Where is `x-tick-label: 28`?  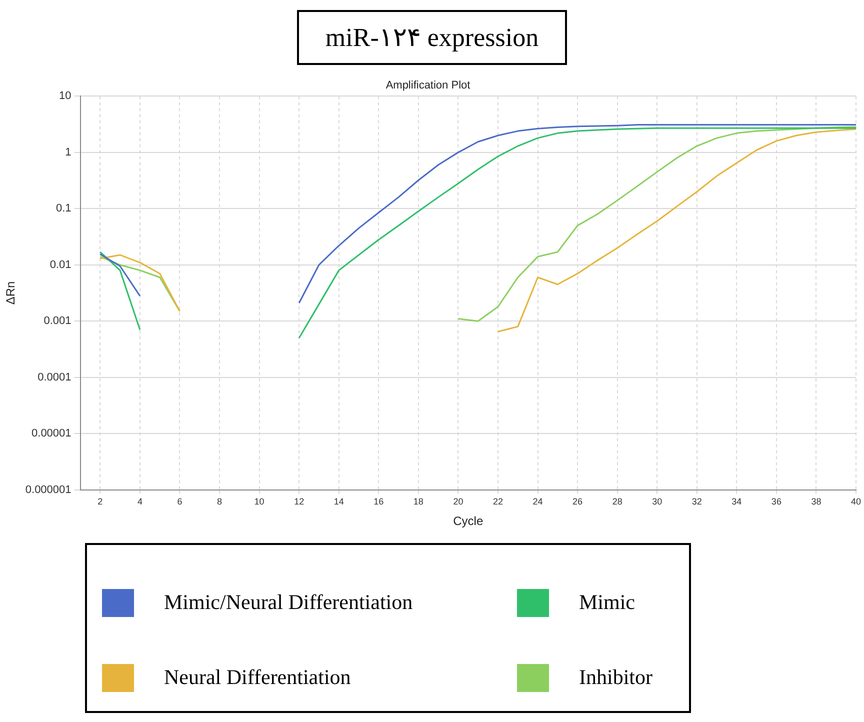
x-tick-label: 28 is located at coordinates (617, 501).